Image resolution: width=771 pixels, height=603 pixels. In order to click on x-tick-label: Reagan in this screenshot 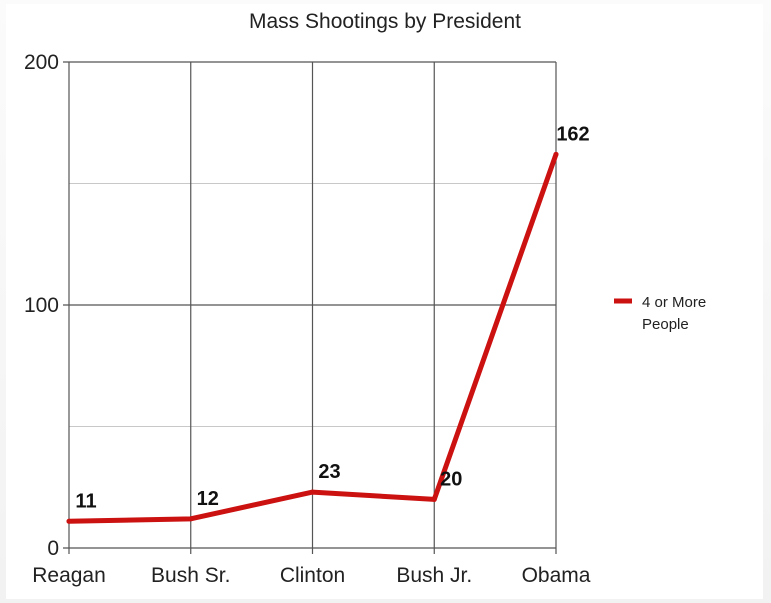, I will do `click(69, 575)`.